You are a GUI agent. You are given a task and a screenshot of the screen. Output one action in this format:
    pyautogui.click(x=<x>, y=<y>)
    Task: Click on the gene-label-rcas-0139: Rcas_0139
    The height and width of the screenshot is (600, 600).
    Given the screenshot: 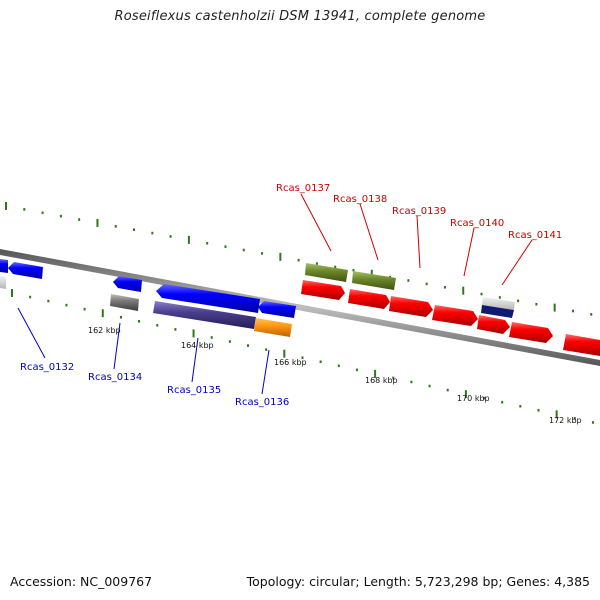 What is the action you would take?
    pyautogui.click(x=419, y=211)
    